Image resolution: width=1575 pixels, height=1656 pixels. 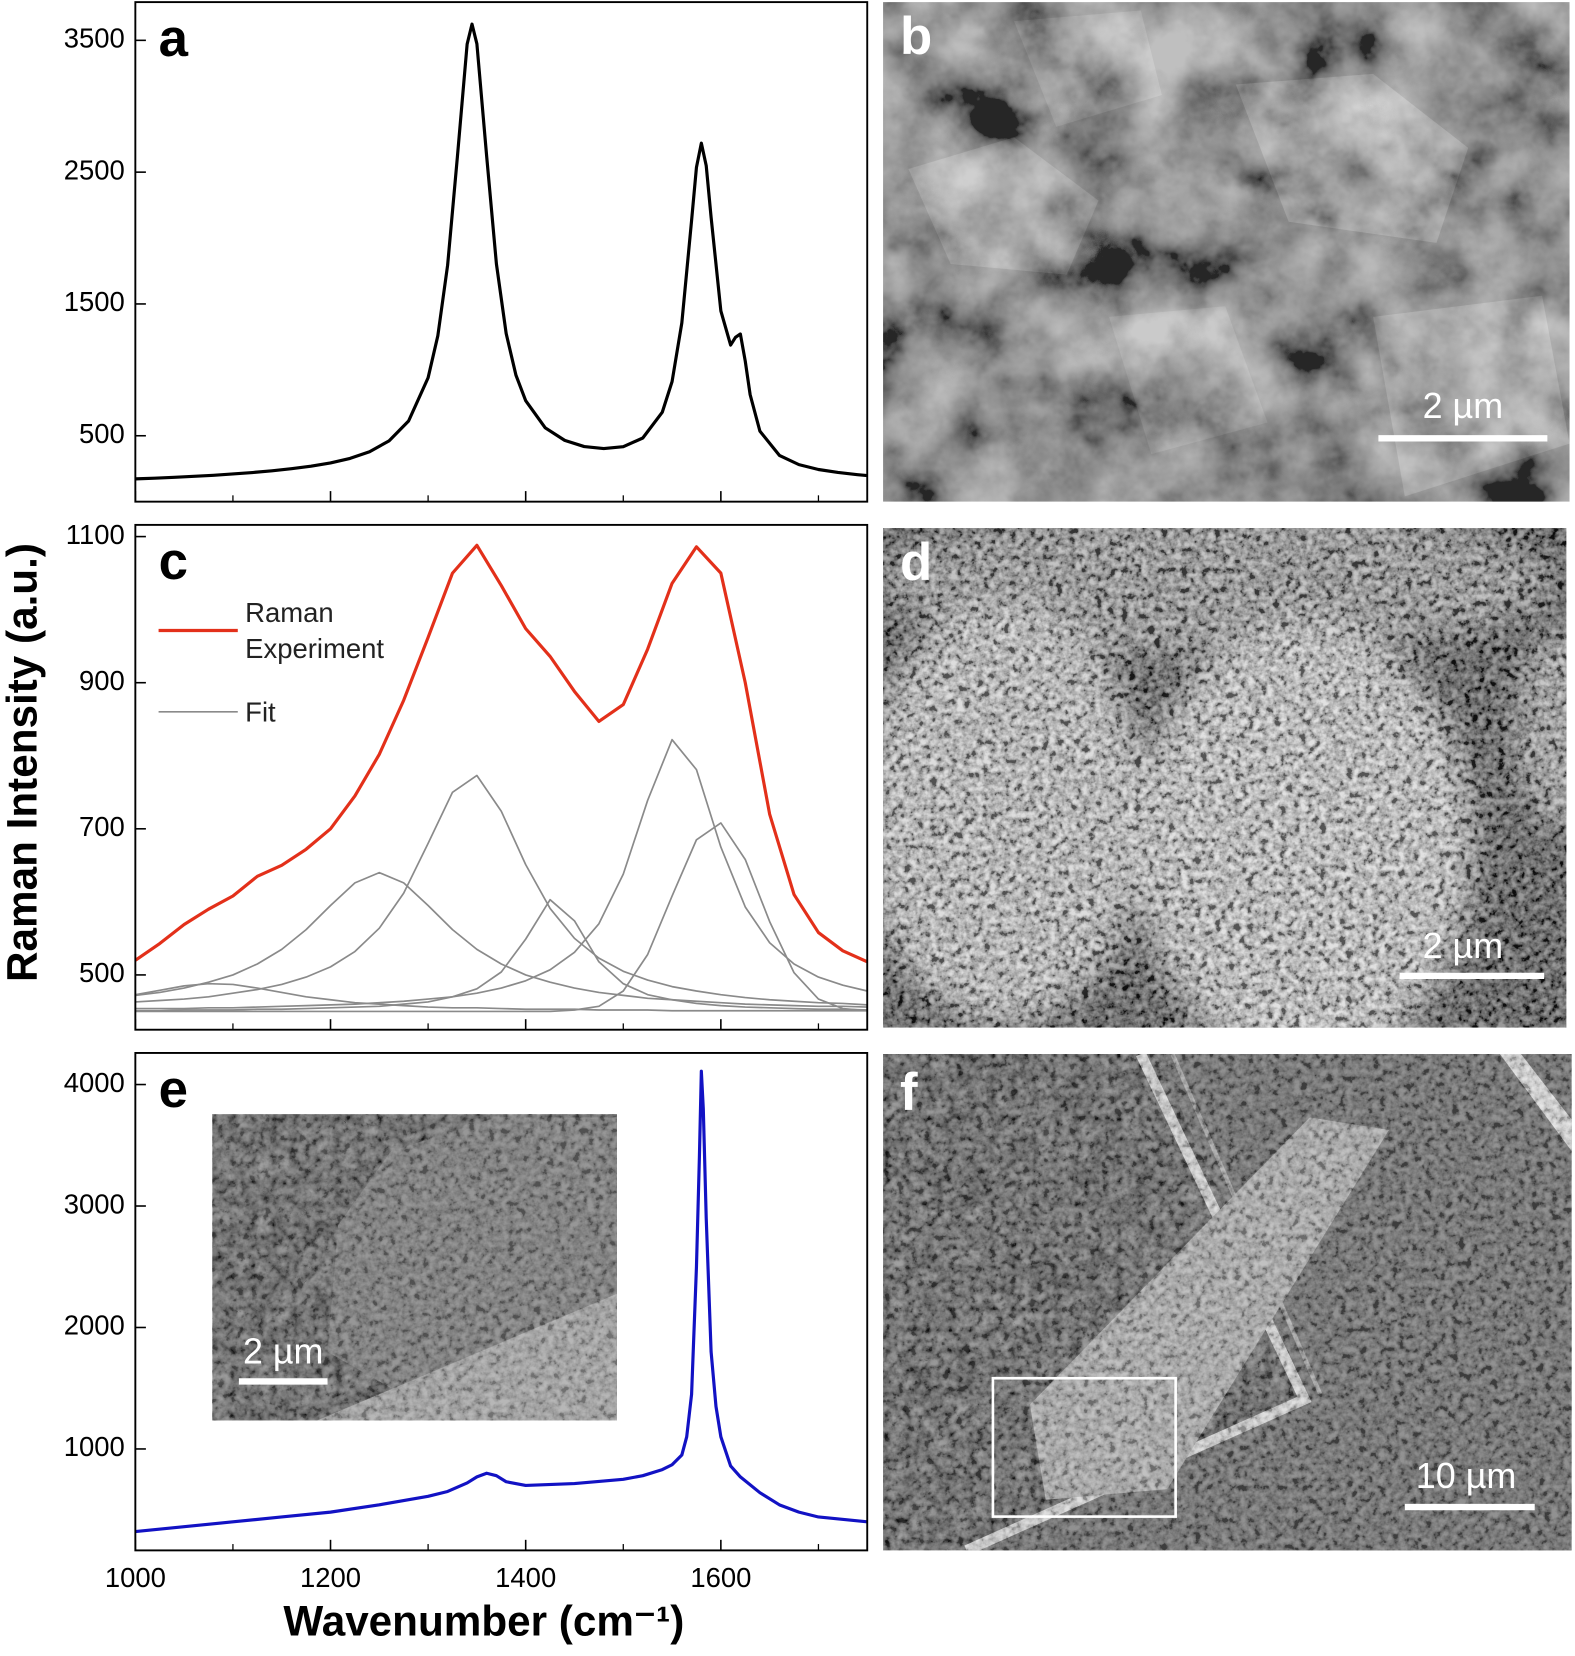 I want to click on panel-label: b, so click(x=916, y=36).